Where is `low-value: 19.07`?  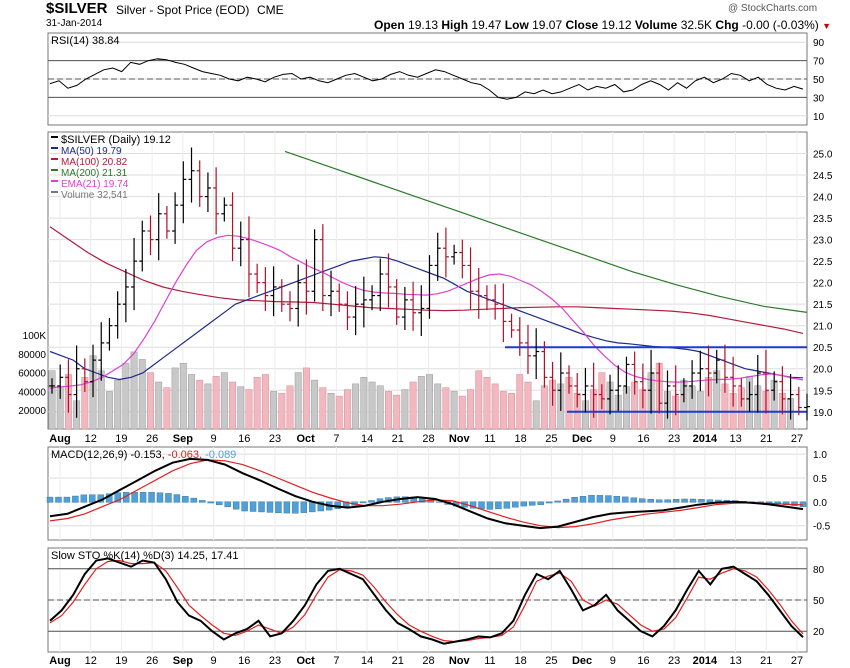
low-value: 19.07 is located at coordinates (547, 25).